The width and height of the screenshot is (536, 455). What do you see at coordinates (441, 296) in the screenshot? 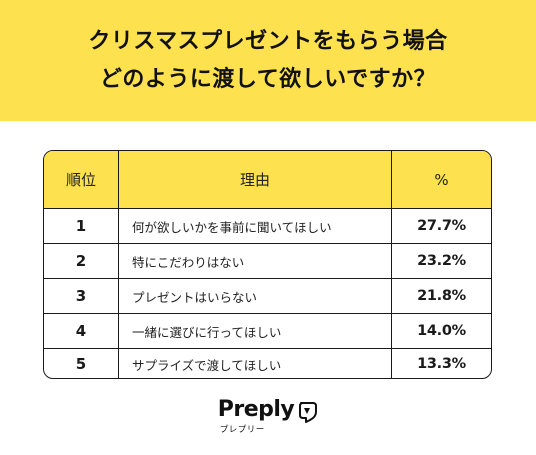
I see `percent-cell: 21.8%` at bounding box center [441, 296].